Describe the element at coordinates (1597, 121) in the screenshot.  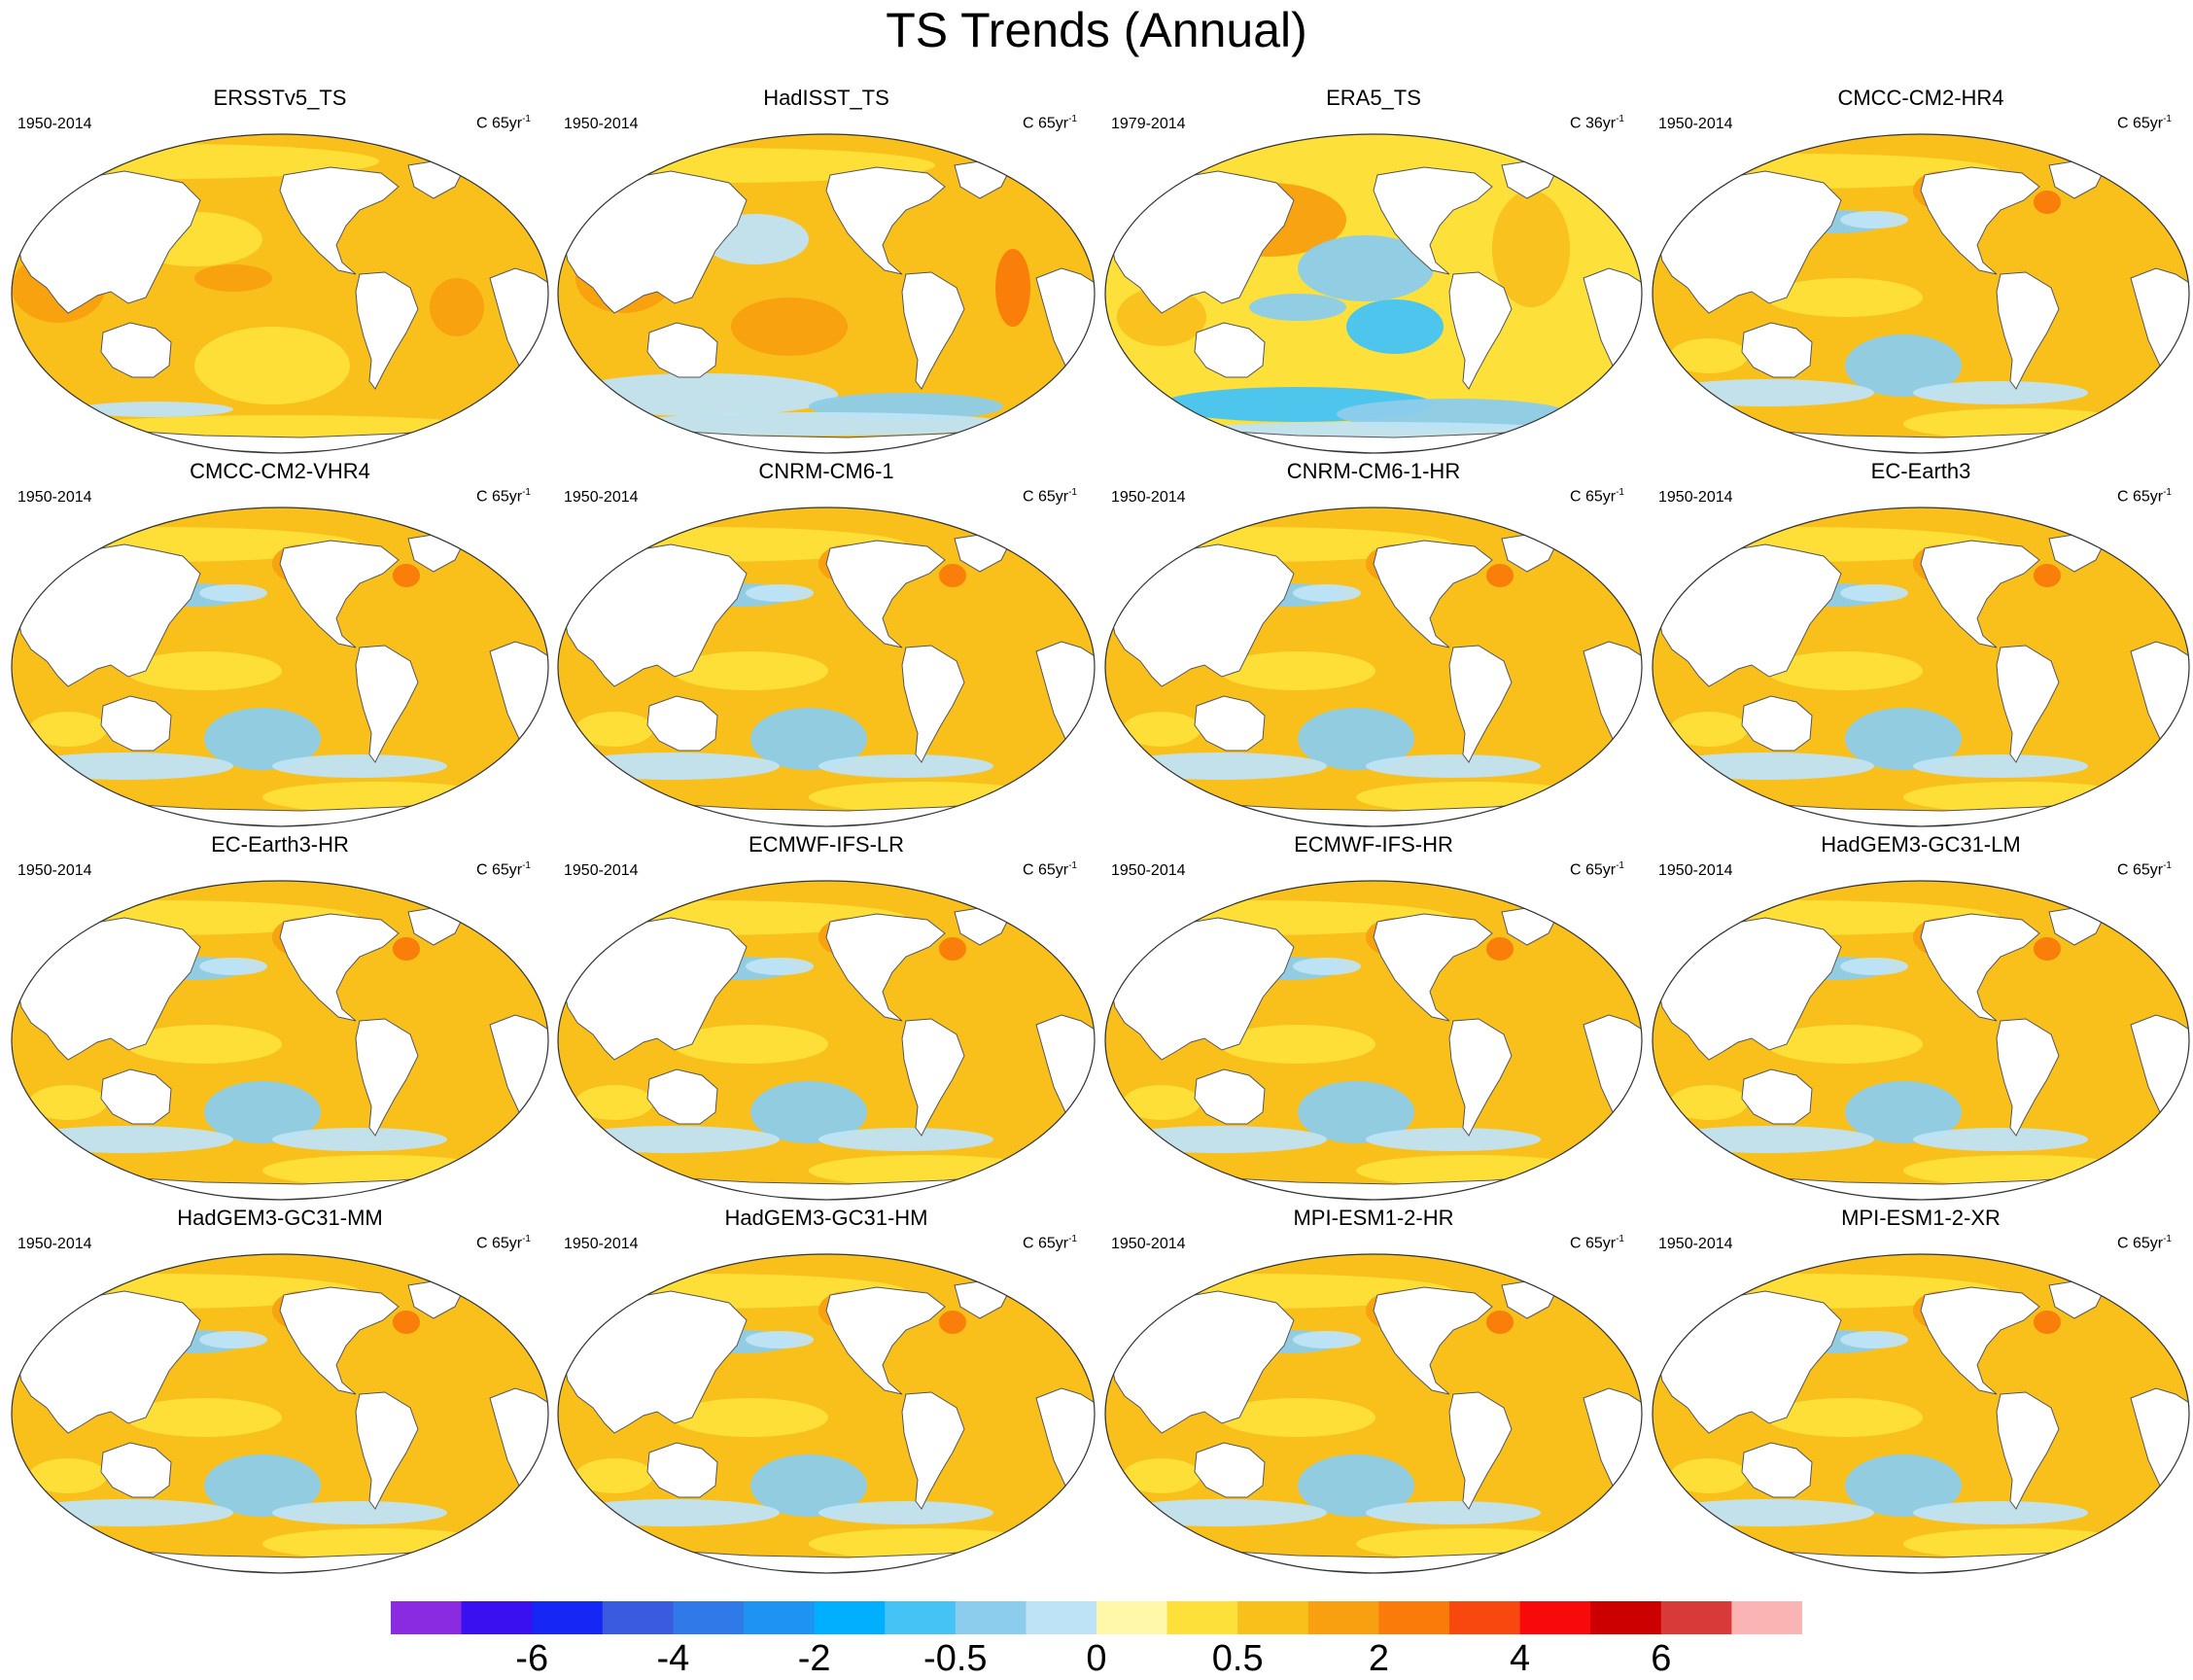
I see `panel-units: C 36yr-1` at that location.